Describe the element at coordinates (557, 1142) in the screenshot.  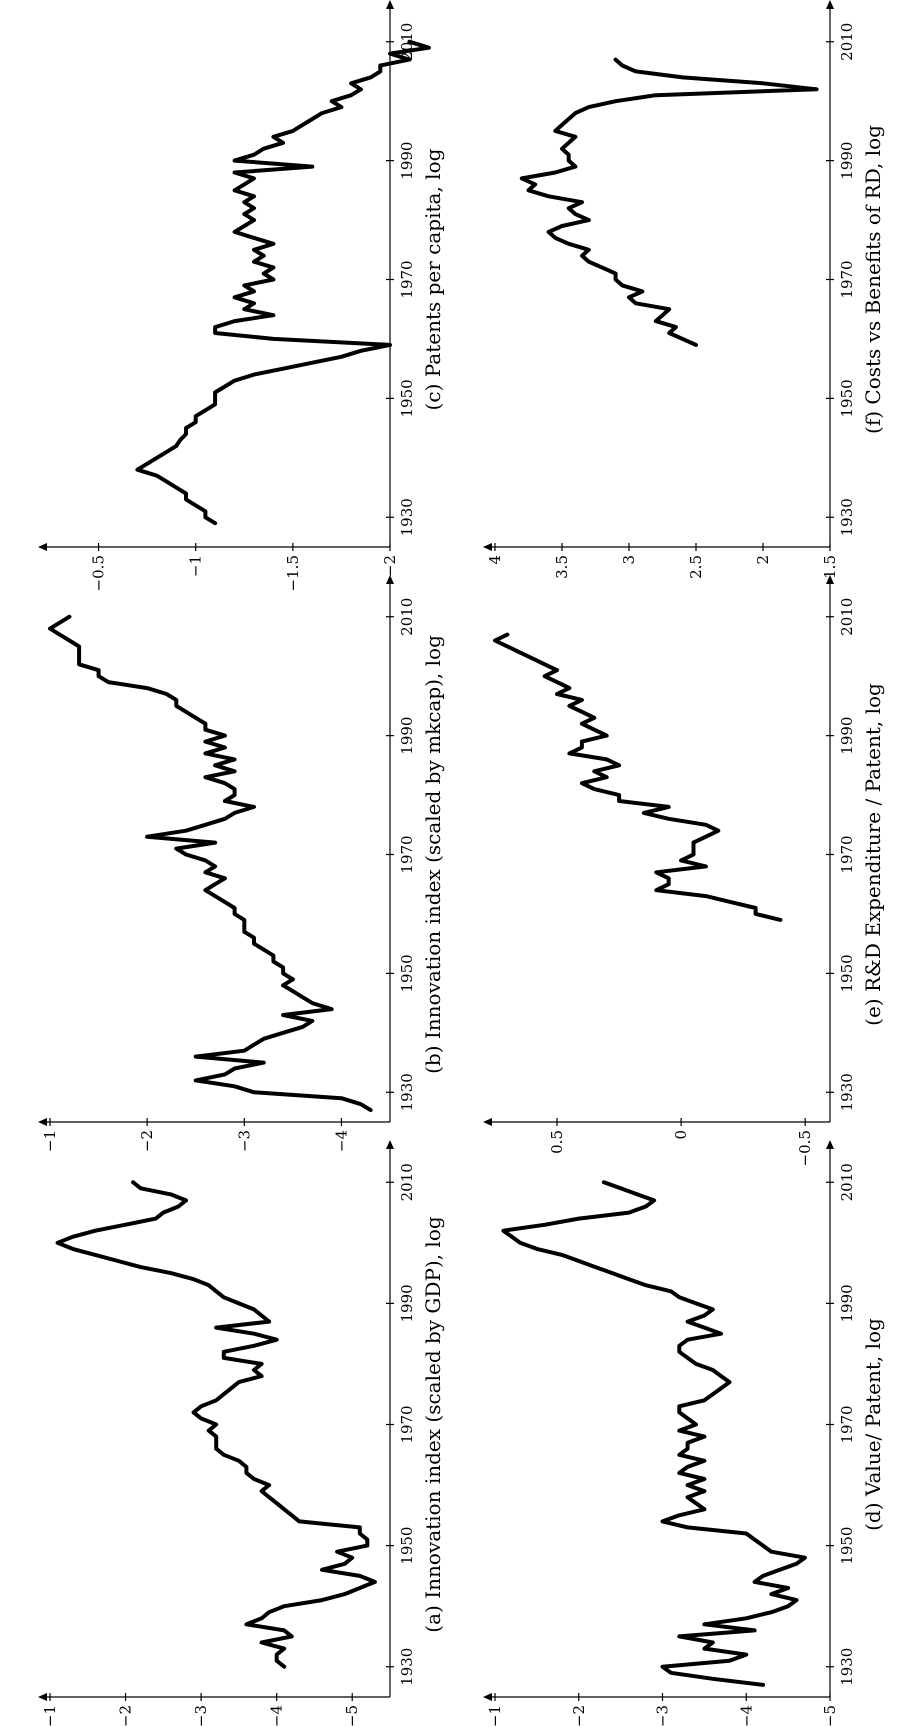
I see `y-tick-label: 0.5` at that location.